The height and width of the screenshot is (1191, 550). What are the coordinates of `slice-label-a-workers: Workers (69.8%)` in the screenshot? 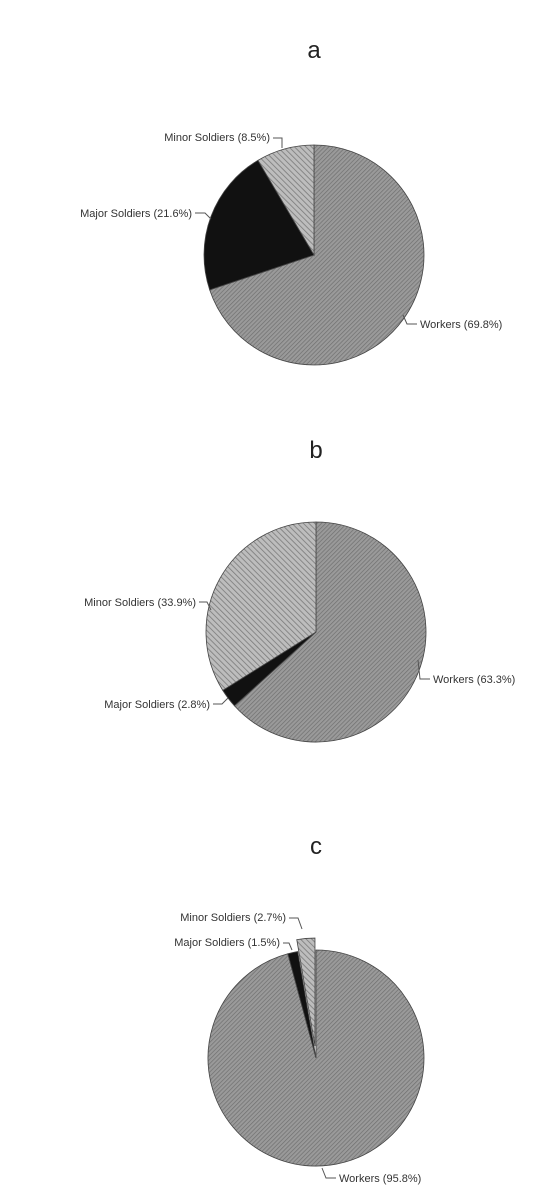 It's located at (461, 325).